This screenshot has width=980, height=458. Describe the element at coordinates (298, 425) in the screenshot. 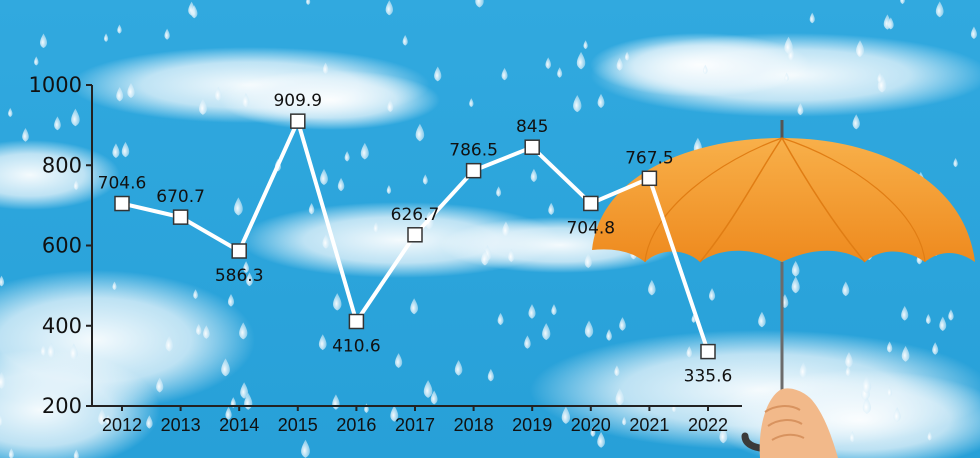

I see `x-tick-label: 2015` at that location.